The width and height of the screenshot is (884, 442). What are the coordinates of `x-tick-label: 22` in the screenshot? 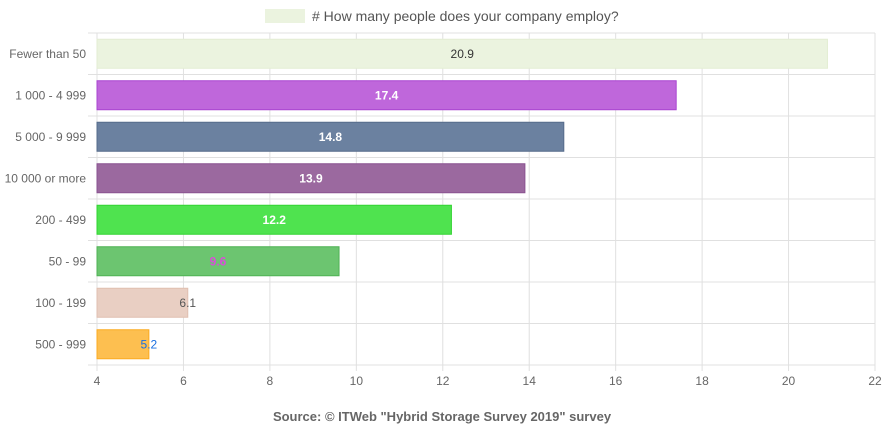 It's located at (875, 381).